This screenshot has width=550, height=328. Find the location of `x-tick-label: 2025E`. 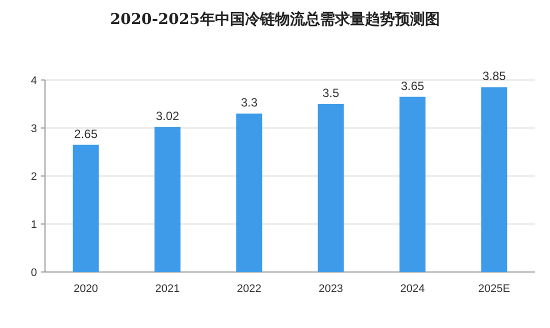

x-tick-label: 2025E is located at coordinates (494, 289).